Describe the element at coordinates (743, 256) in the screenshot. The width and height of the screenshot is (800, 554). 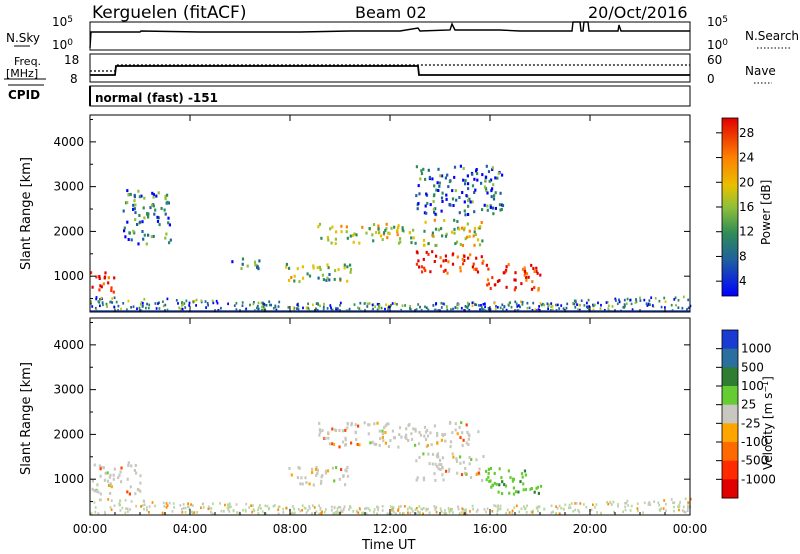
I see `colorbar-tick-label: 8` at that location.